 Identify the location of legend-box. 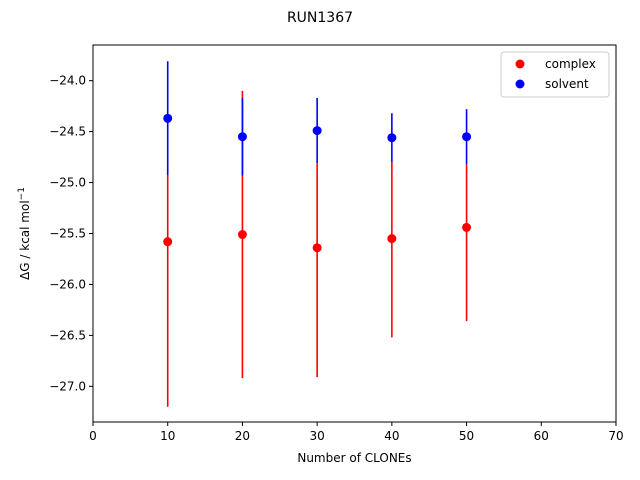
(555, 74).